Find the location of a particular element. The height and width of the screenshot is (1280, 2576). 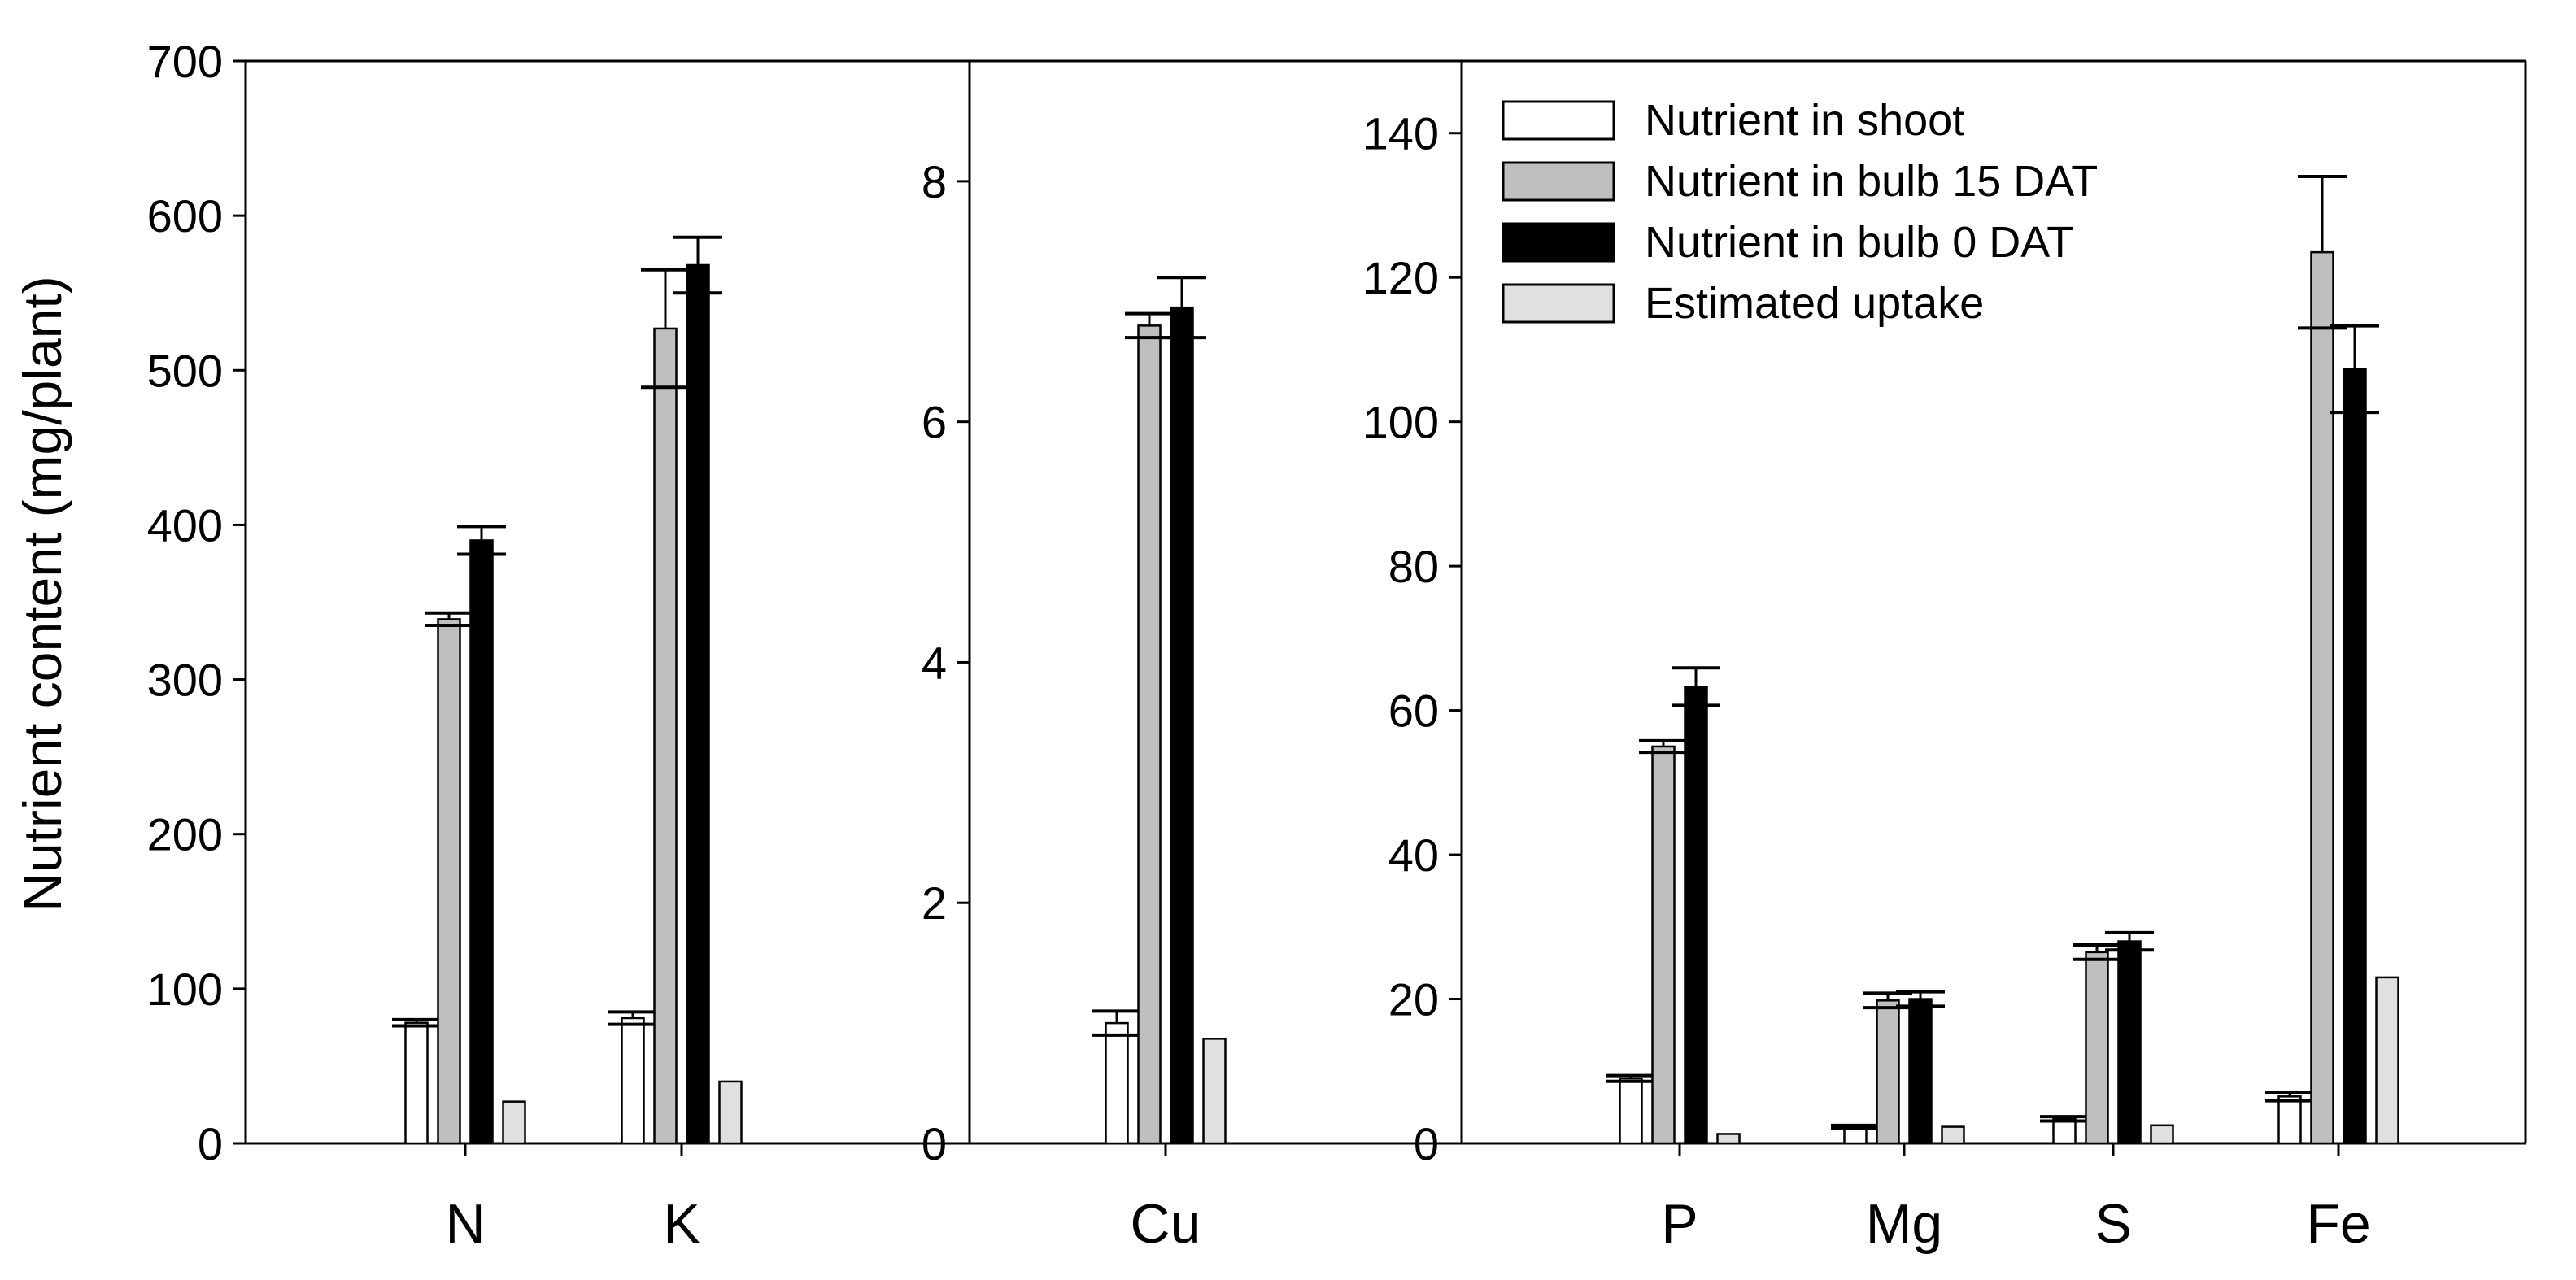

y-tick-label-right: 20 is located at coordinates (1413, 1000).